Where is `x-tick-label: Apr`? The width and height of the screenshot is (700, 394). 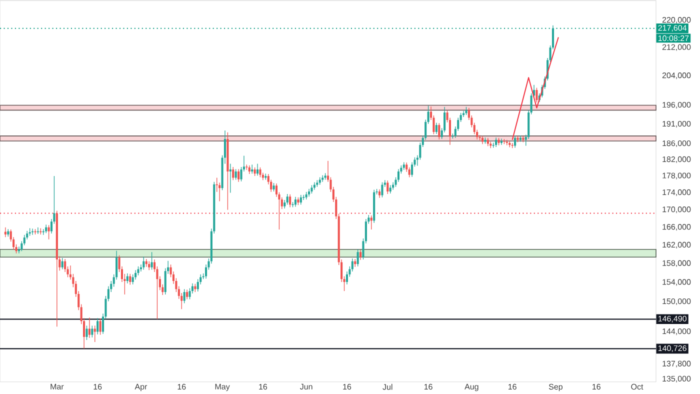
x-tick-label: Apr is located at coordinates (141, 388).